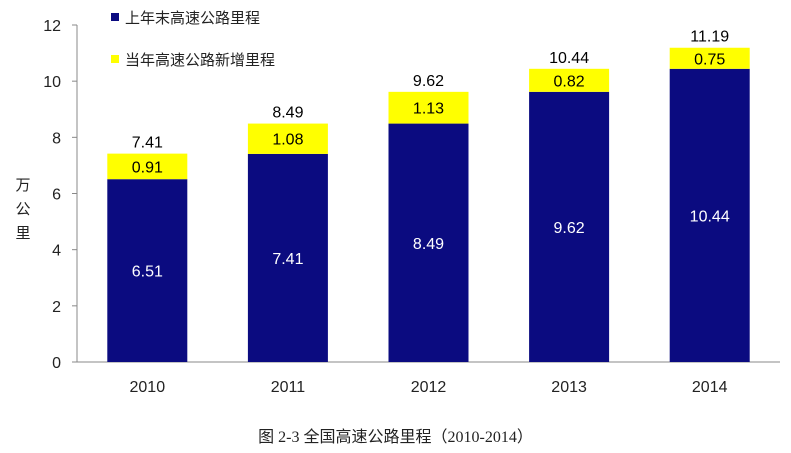 The width and height of the screenshot is (791, 453). Describe the element at coordinates (115, 59) in the screenshot. I see `legend-swatch-new-mileage` at that location.